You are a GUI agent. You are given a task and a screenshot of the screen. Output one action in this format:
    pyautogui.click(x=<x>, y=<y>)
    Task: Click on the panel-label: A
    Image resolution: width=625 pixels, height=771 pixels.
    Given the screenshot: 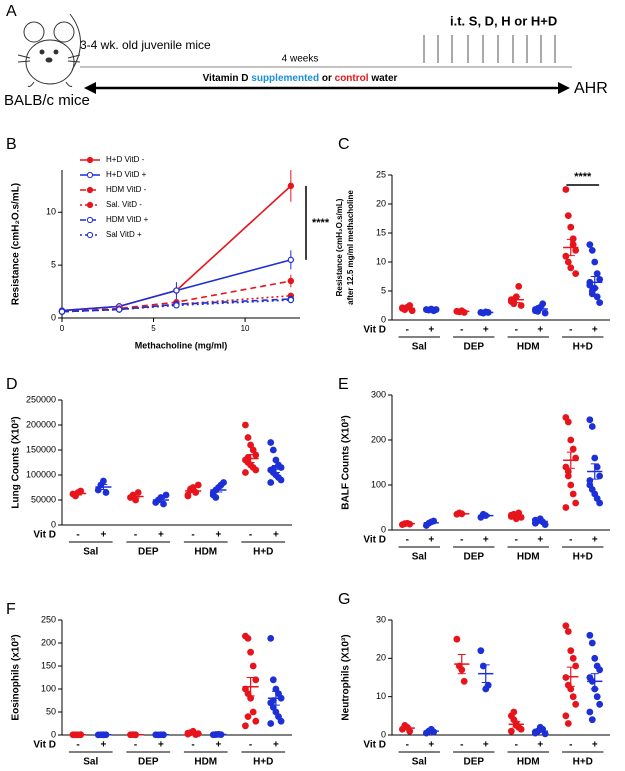 What is the action you would take?
    pyautogui.click(x=11, y=11)
    